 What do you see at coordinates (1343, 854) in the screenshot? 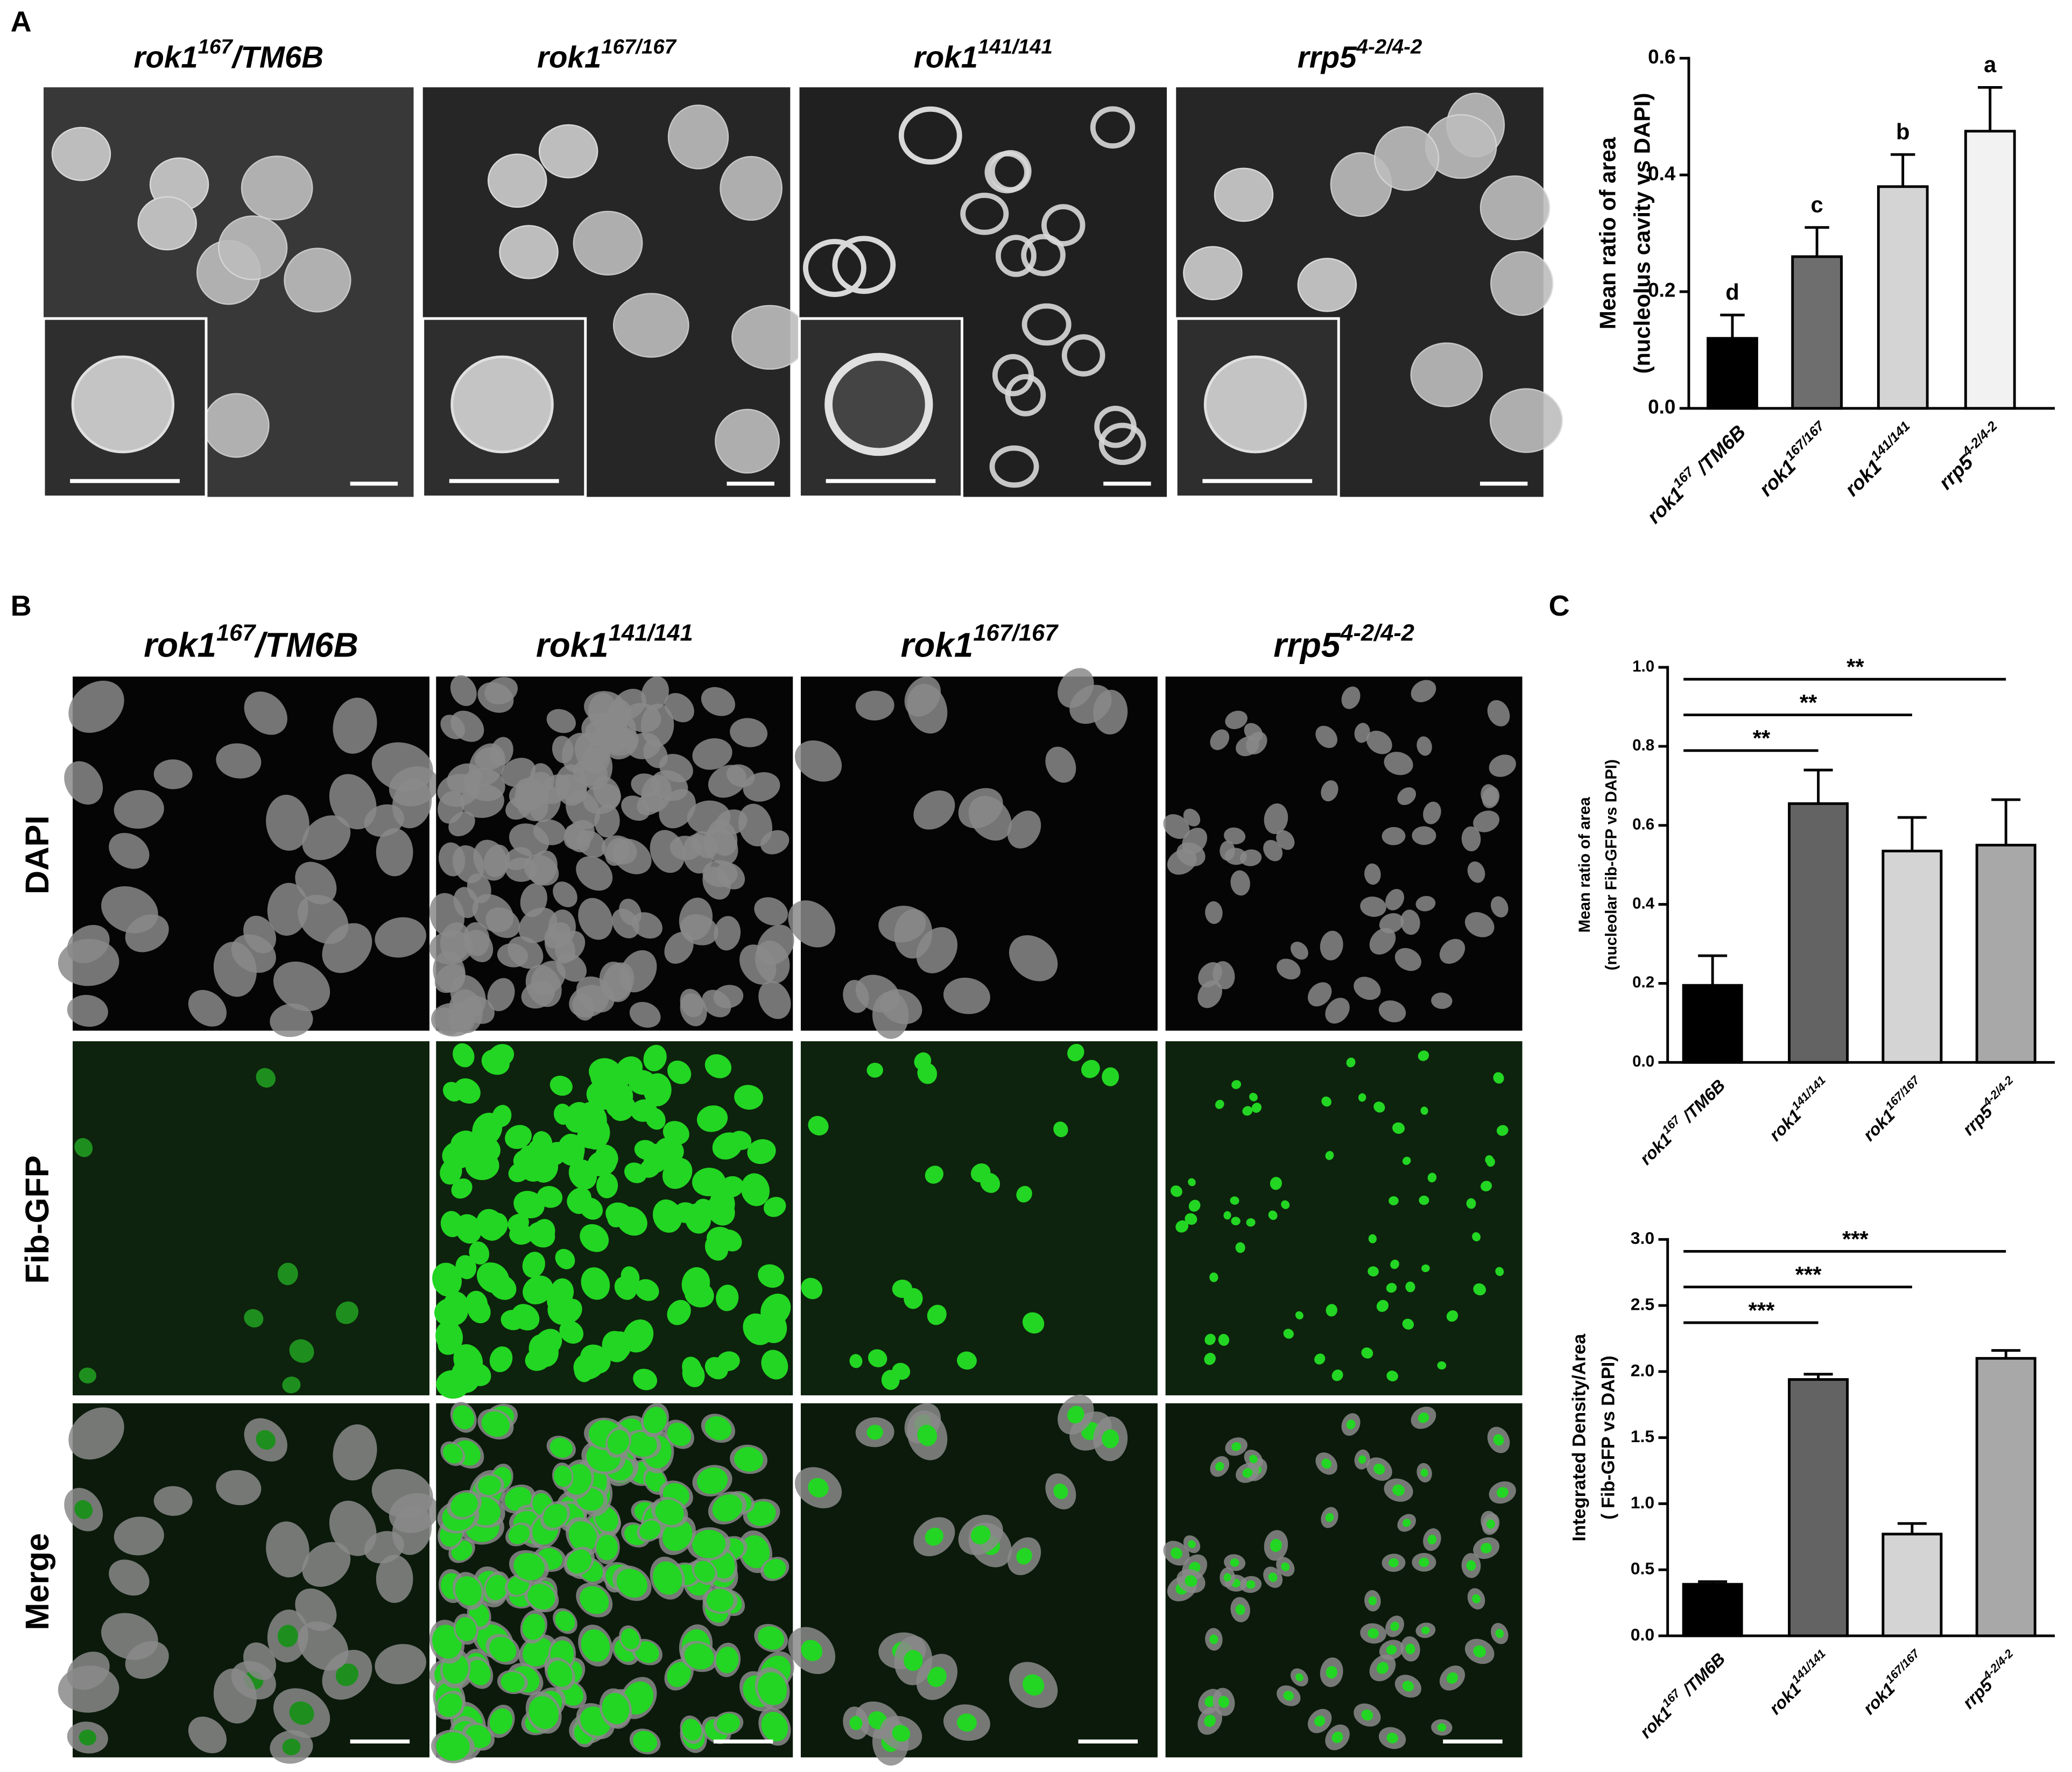
I see `micrograph` at bounding box center [1343, 854].